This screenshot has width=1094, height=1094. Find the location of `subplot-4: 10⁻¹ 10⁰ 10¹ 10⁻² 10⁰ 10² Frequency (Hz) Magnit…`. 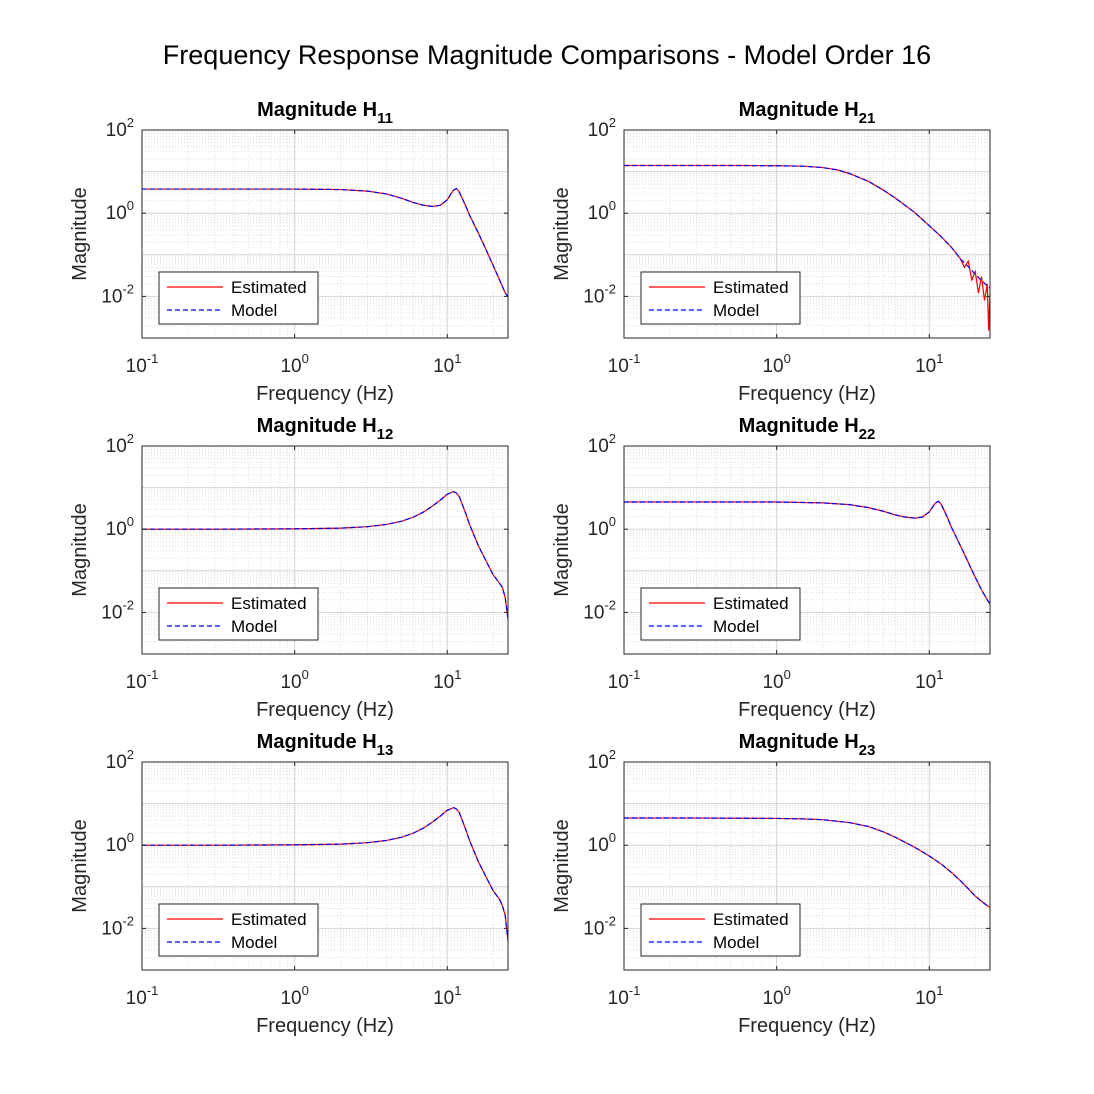

subplot-4: 10⁻¹ 10⁰ 10¹ 10⁻² 10⁰ 10² Frequency (Hz) Magnit… is located at coordinates (771, 568).